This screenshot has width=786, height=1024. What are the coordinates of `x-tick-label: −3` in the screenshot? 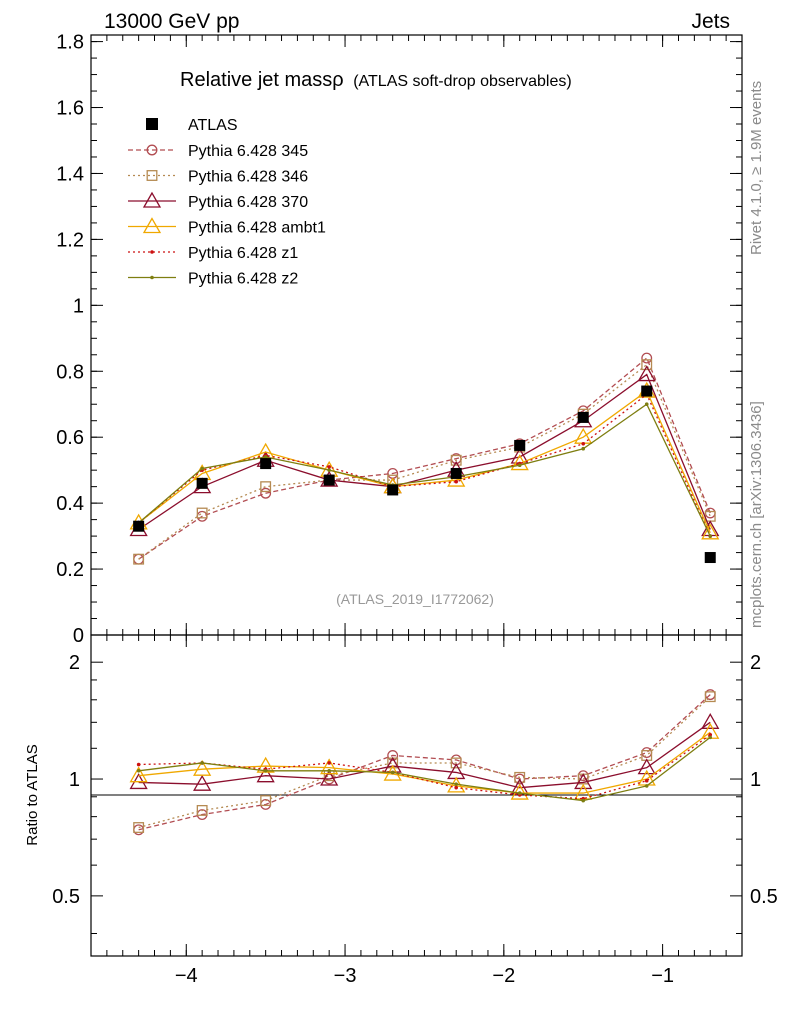 It's located at (345, 976).